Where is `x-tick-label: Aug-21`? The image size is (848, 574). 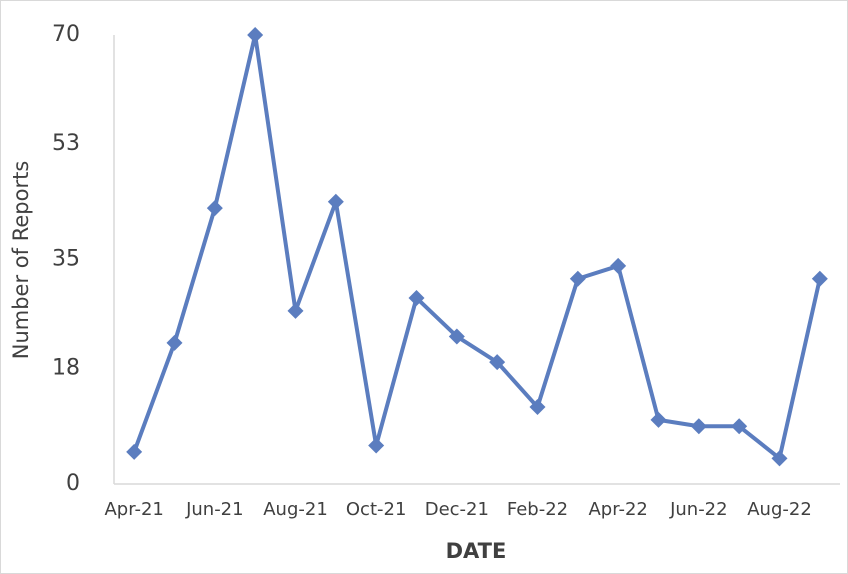
x-tick-label: Aug-21 is located at coordinates (295, 509).